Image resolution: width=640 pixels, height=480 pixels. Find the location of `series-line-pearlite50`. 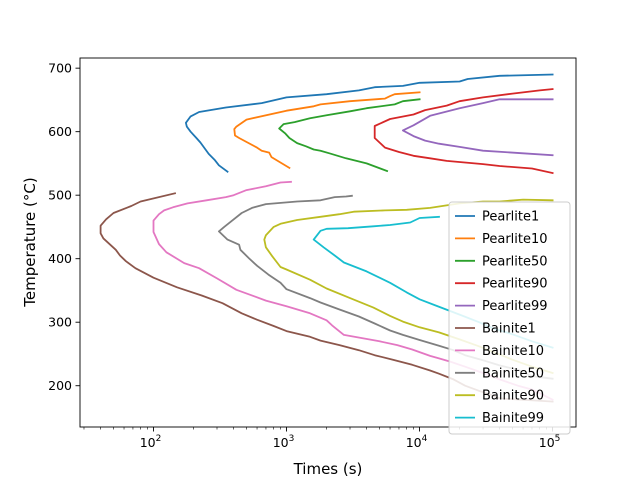

series-line-pearlite50 is located at coordinates (349, 135).